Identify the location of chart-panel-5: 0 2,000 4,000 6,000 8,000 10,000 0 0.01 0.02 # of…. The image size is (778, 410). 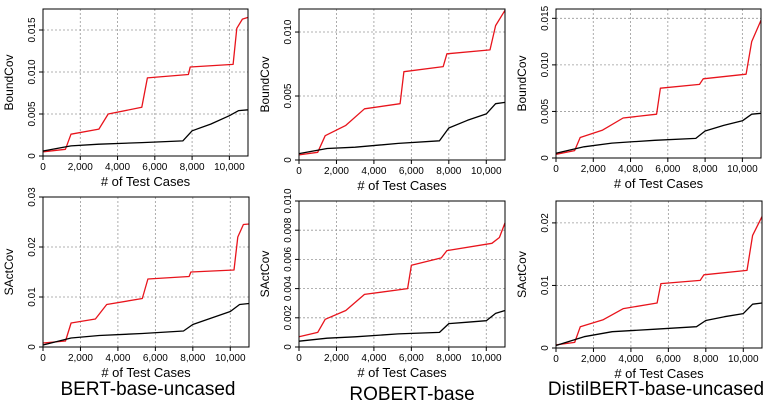
(639, 290).